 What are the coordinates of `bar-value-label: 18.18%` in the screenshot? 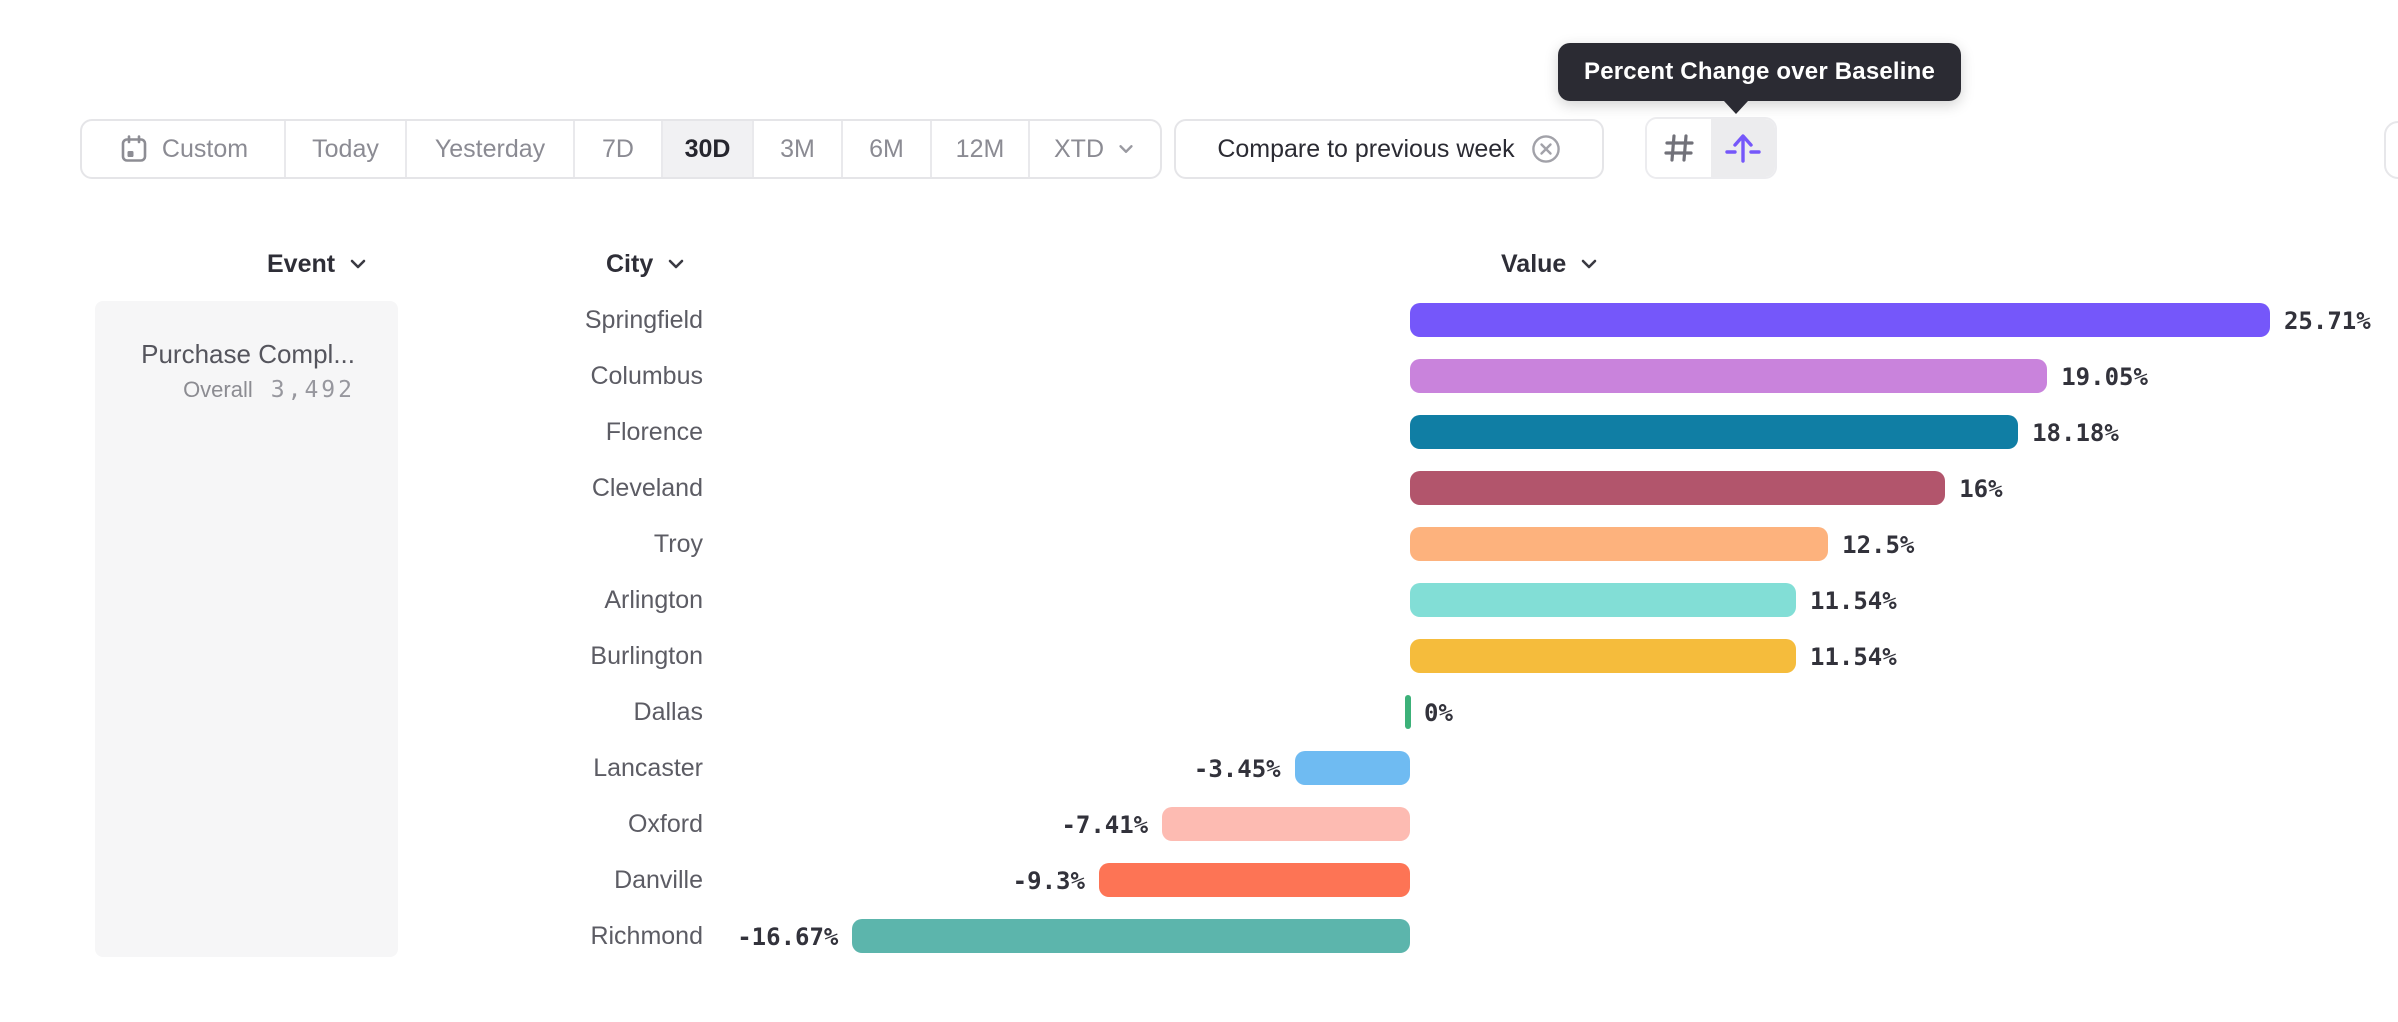 It's located at (2075, 433).